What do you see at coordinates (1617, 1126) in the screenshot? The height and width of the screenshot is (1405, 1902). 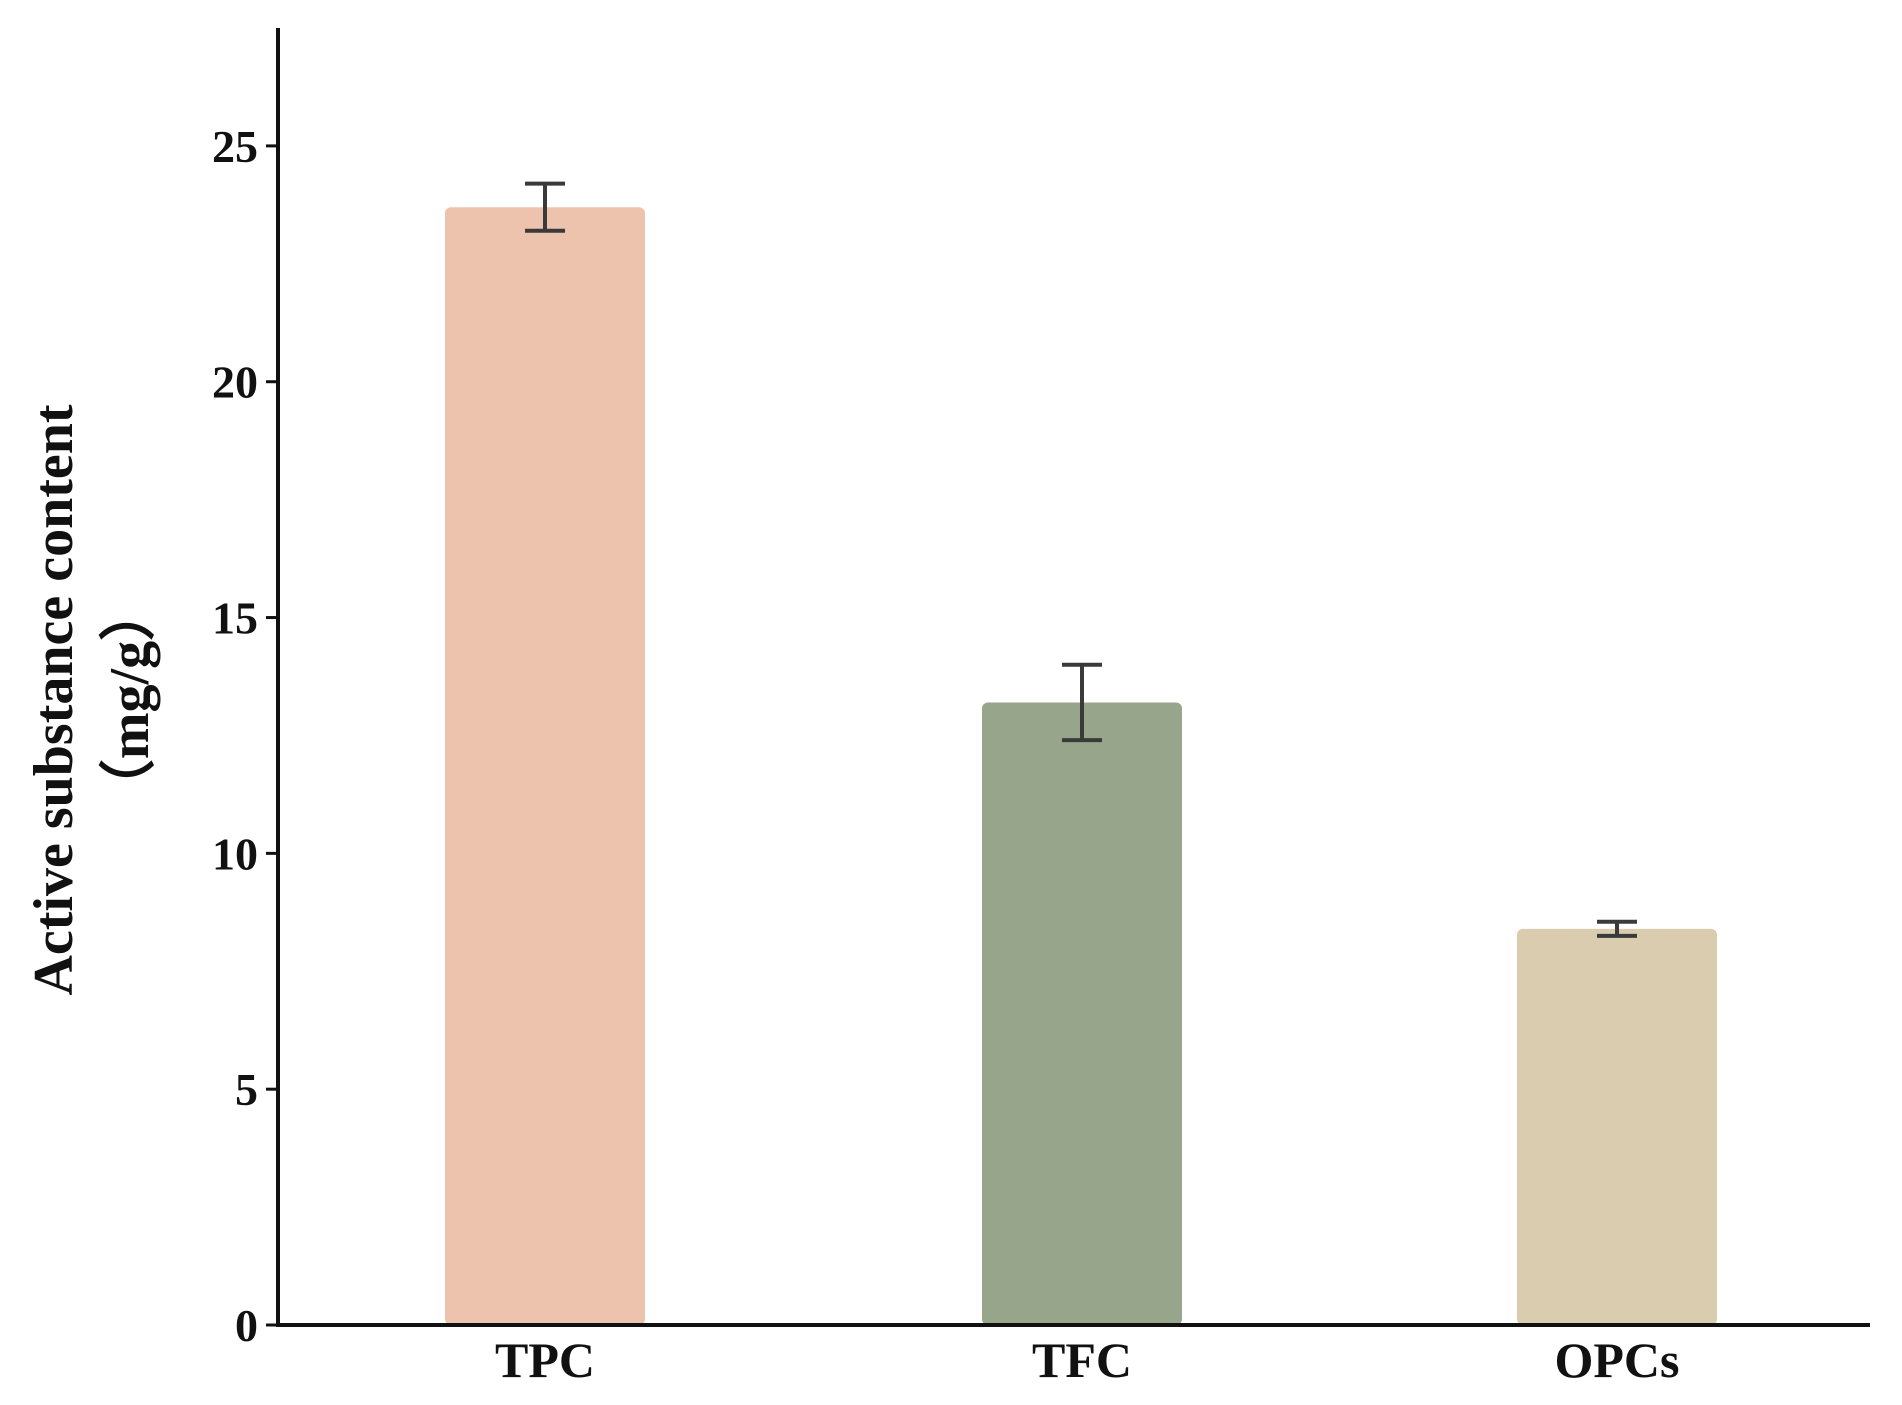 I see `bar-opcs` at bounding box center [1617, 1126].